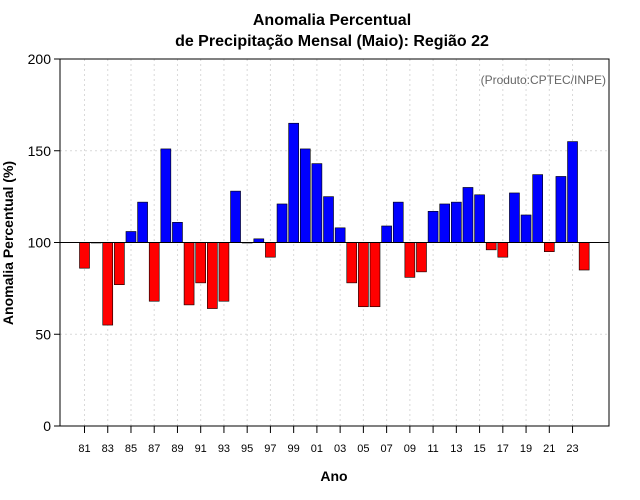 The image size is (640, 500). What do you see at coordinates (305, 195) in the screenshot?
I see `bar-2000` at bounding box center [305, 195].